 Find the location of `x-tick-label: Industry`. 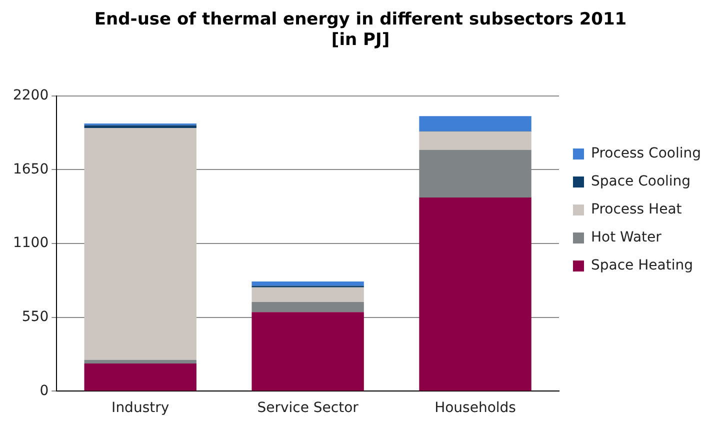

x-tick-label: Industry is located at coordinates (141, 408).